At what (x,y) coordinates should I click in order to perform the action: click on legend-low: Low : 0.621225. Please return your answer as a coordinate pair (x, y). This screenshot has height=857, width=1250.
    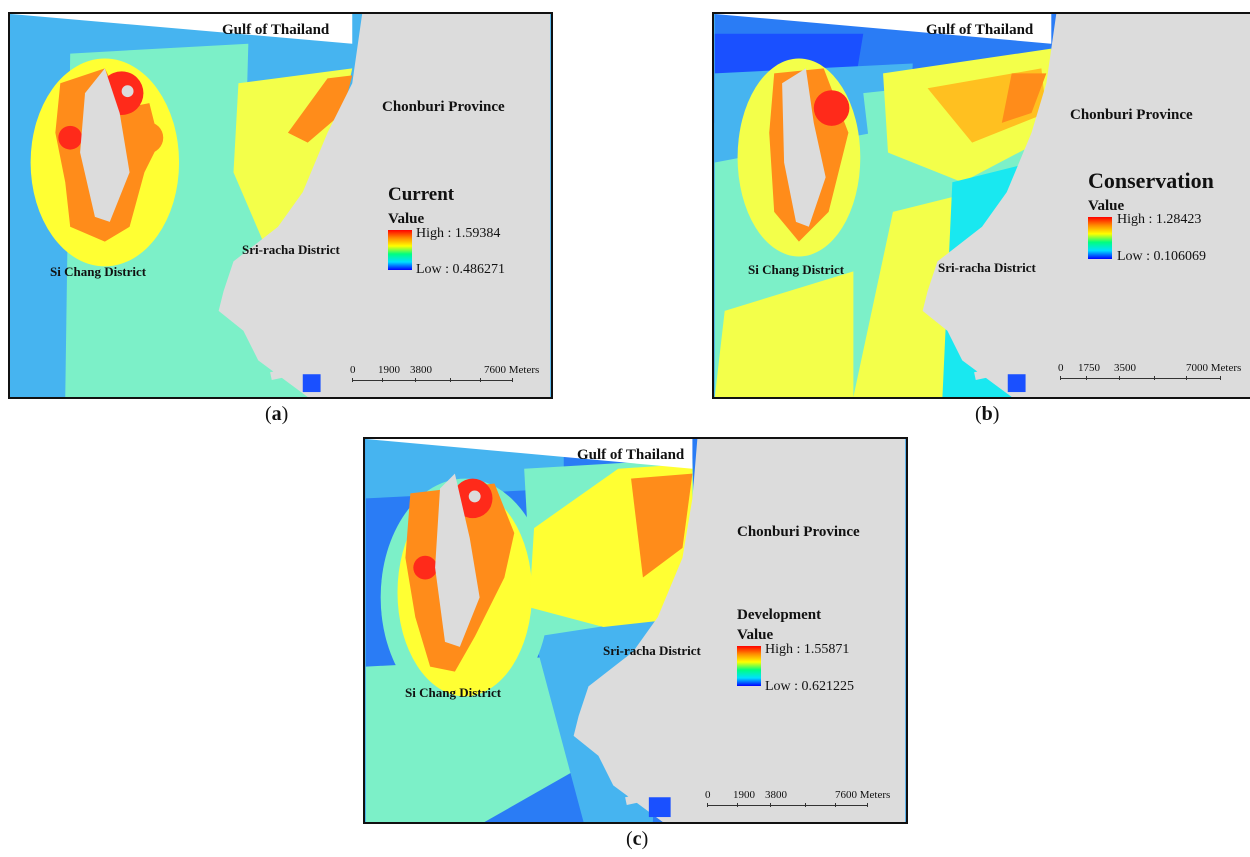
    Looking at the image, I should click on (810, 686).